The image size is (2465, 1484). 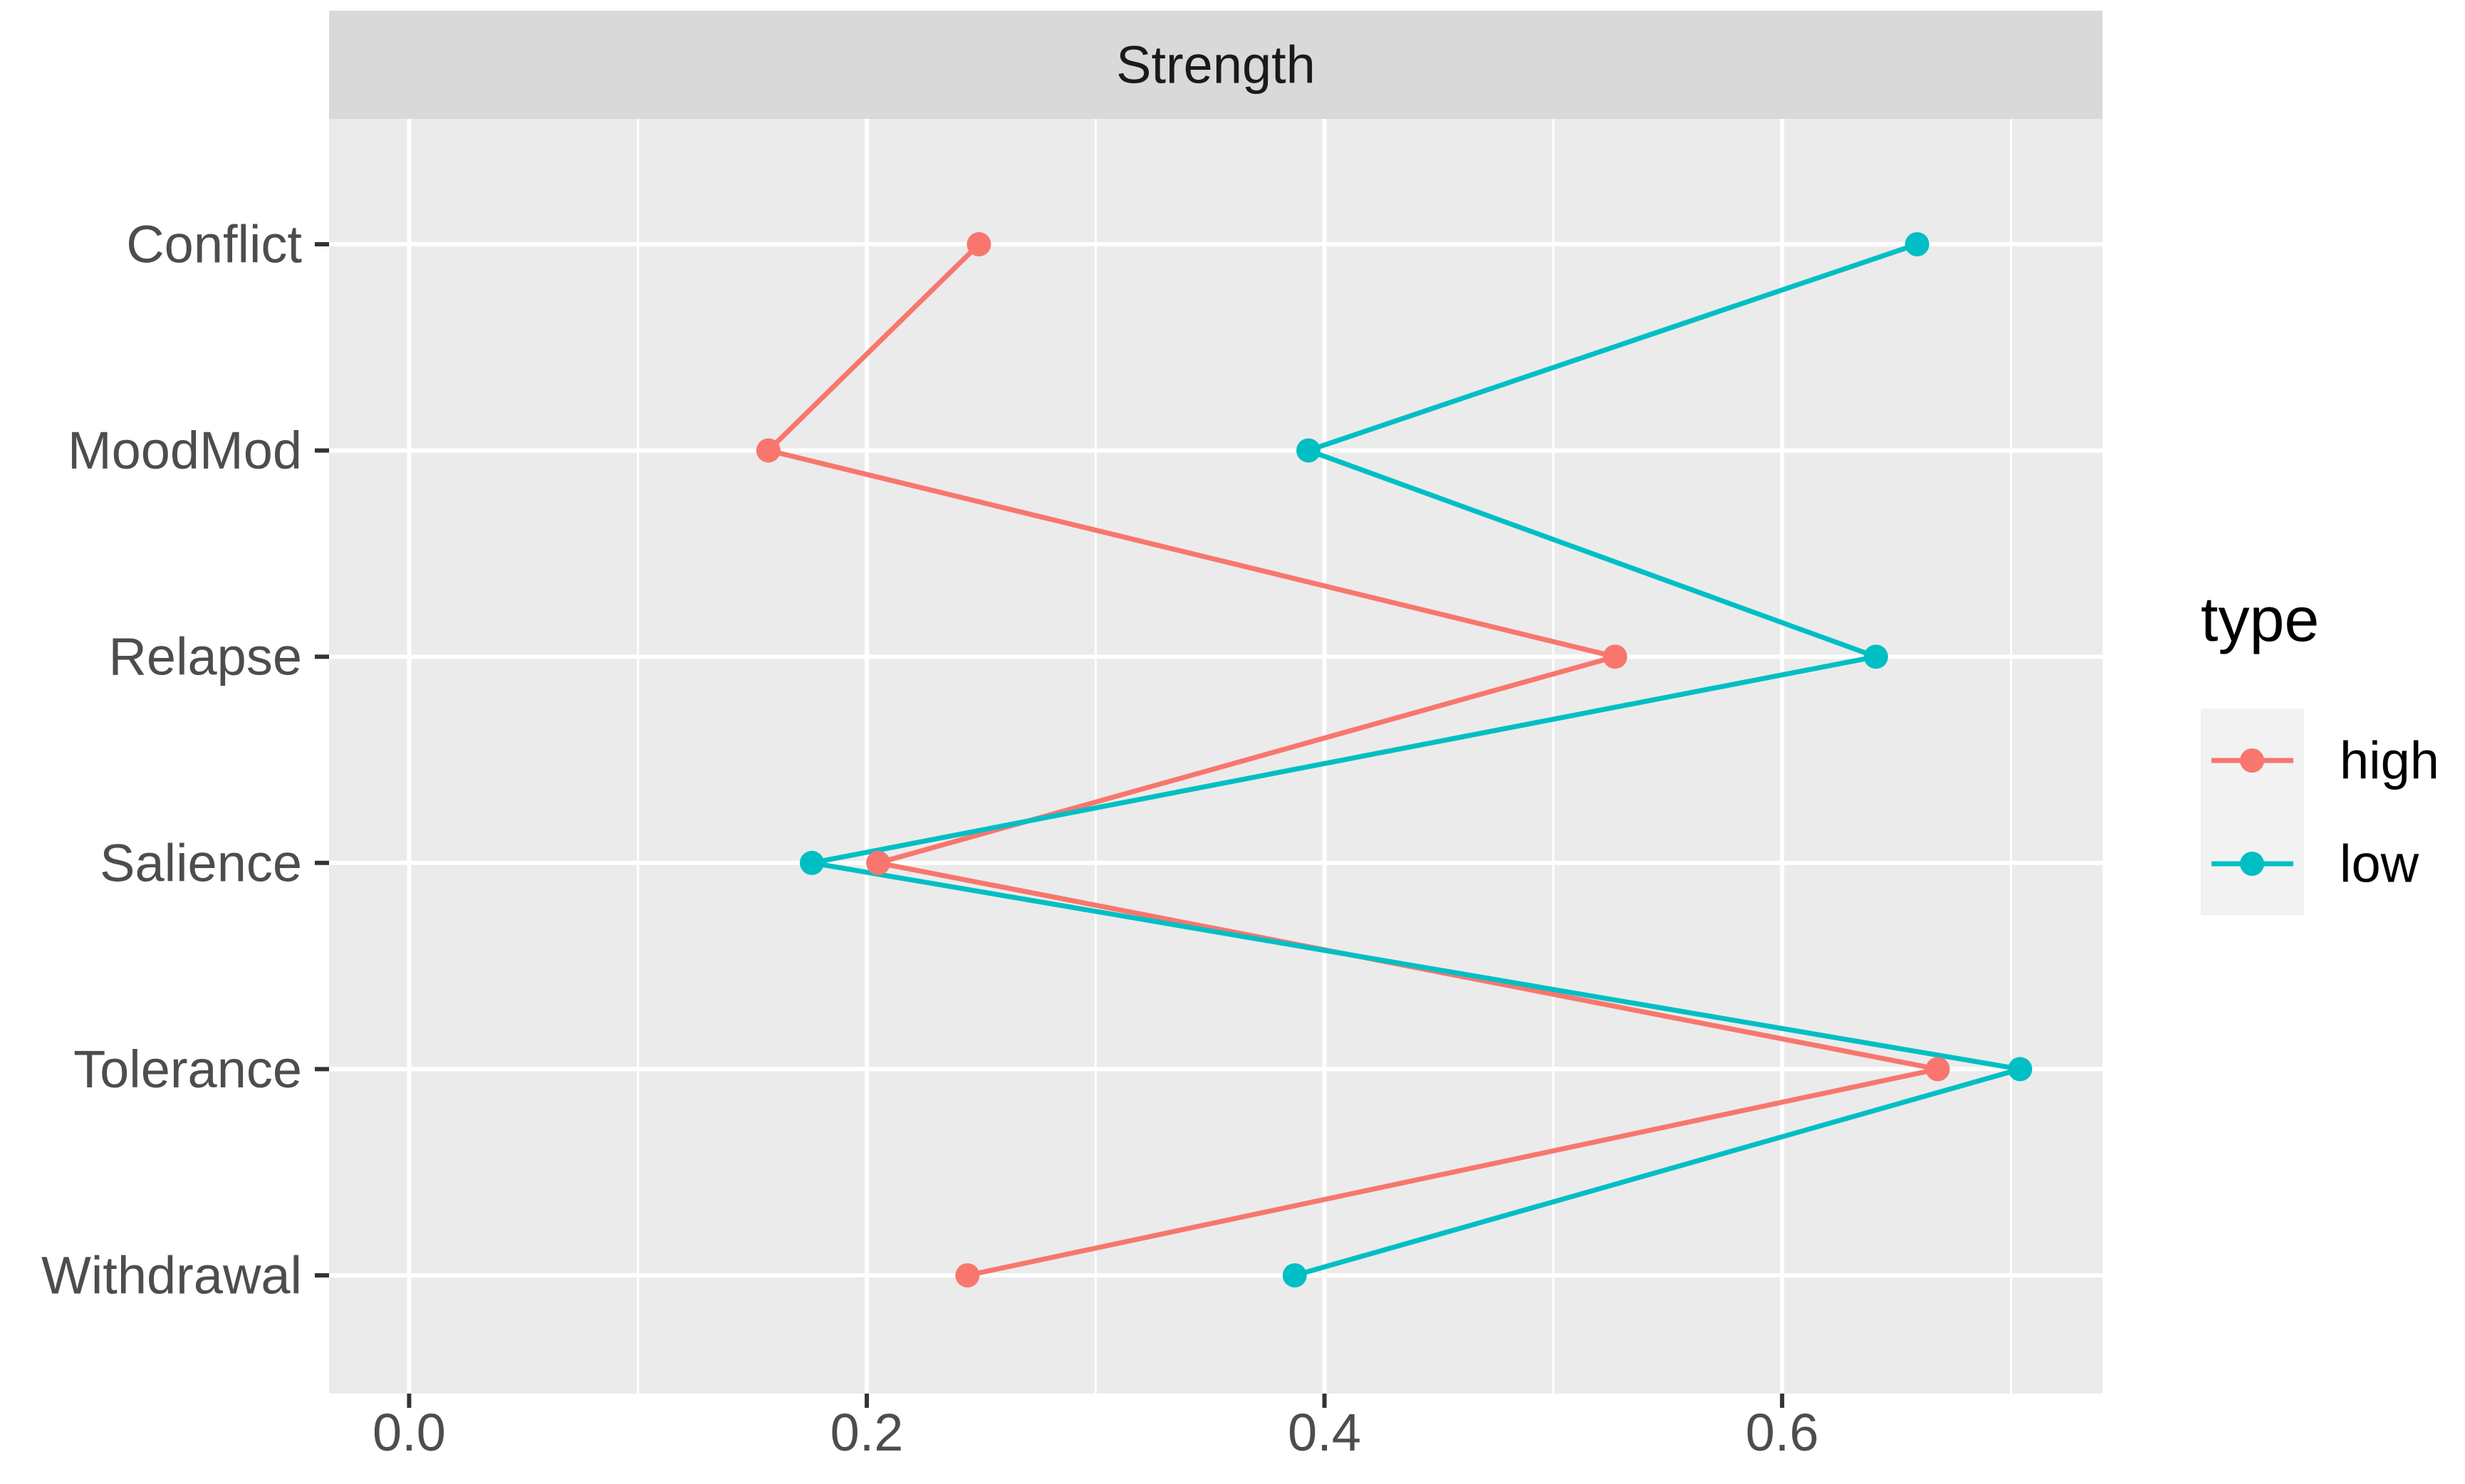 I want to click on facet-strip, so click(x=1215, y=65).